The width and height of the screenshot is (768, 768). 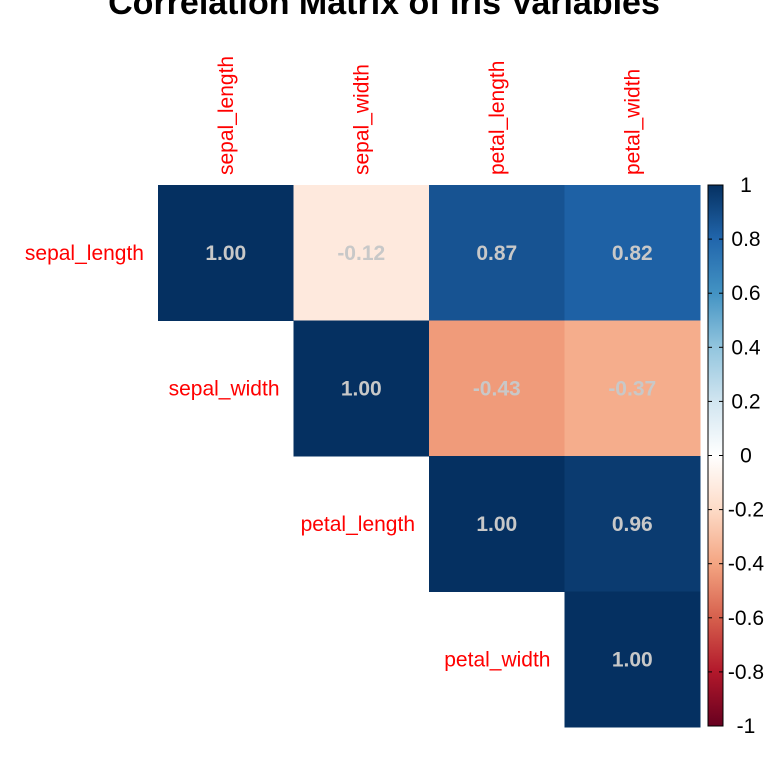 What do you see at coordinates (745, 293) in the screenshot?
I see `colorbar-tick-label: 0.6` at bounding box center [745, 293].